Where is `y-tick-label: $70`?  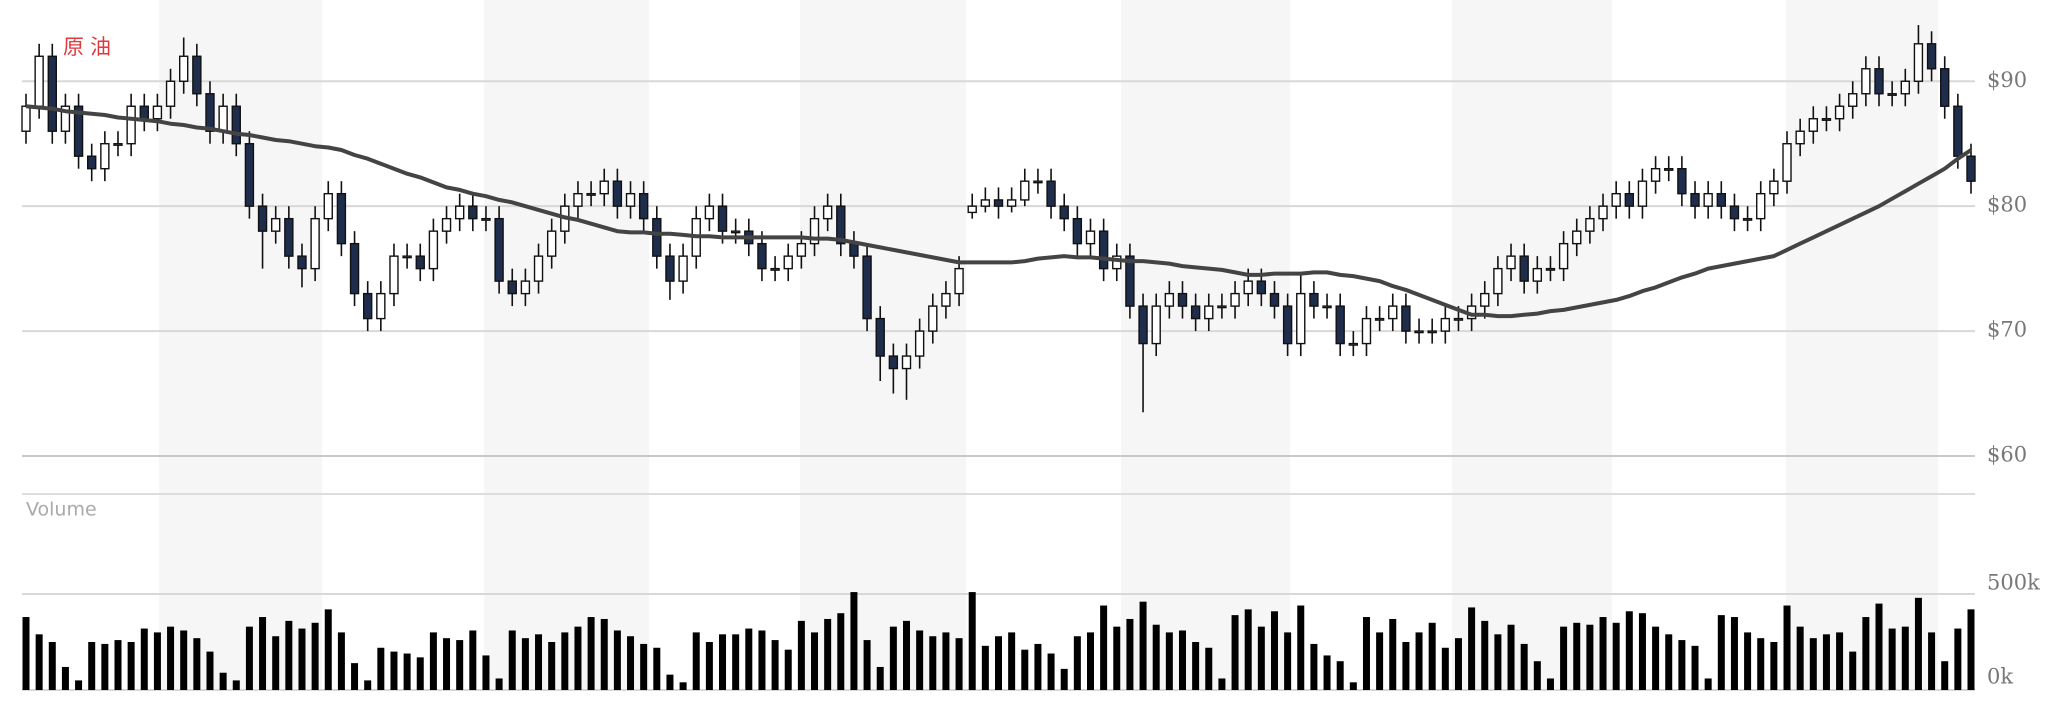
y-tick-label: $70 is located at coordinates (2007, 330).